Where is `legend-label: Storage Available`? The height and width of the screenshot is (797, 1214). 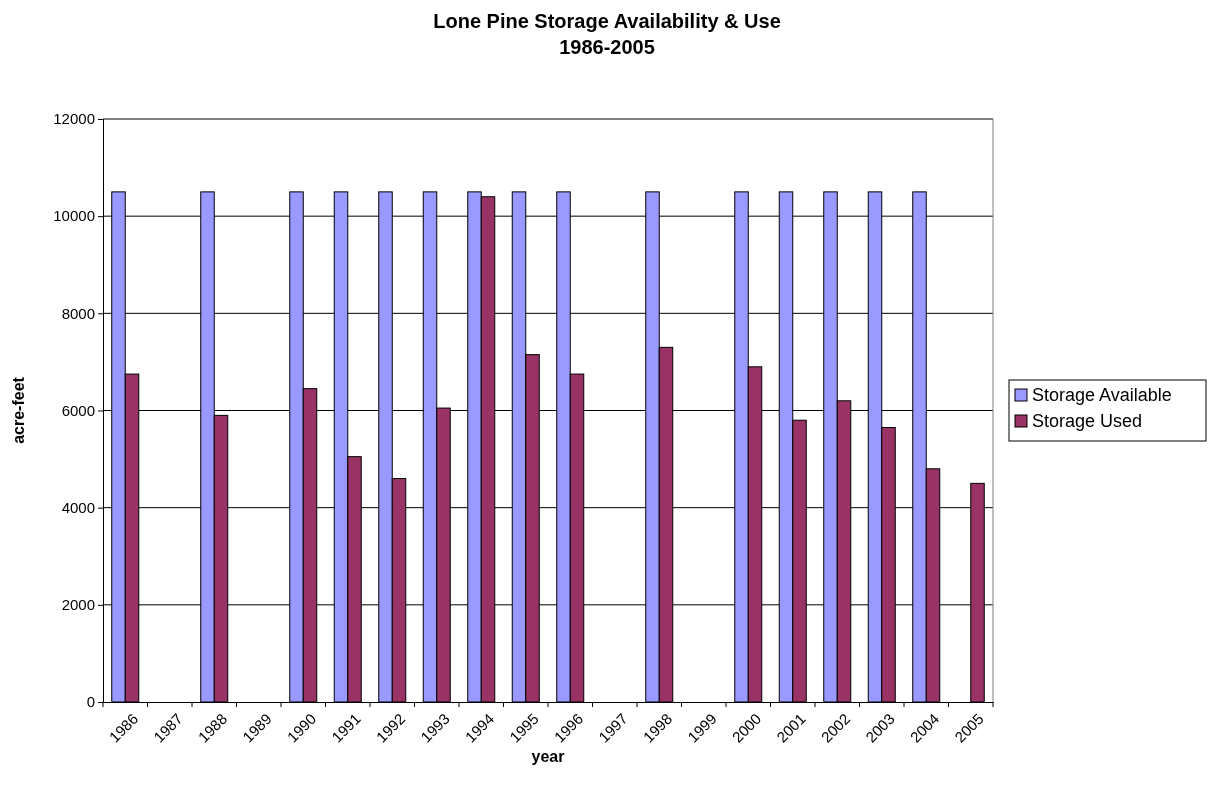
legend-label: Storage Available is located at coordinates (1102, 395).